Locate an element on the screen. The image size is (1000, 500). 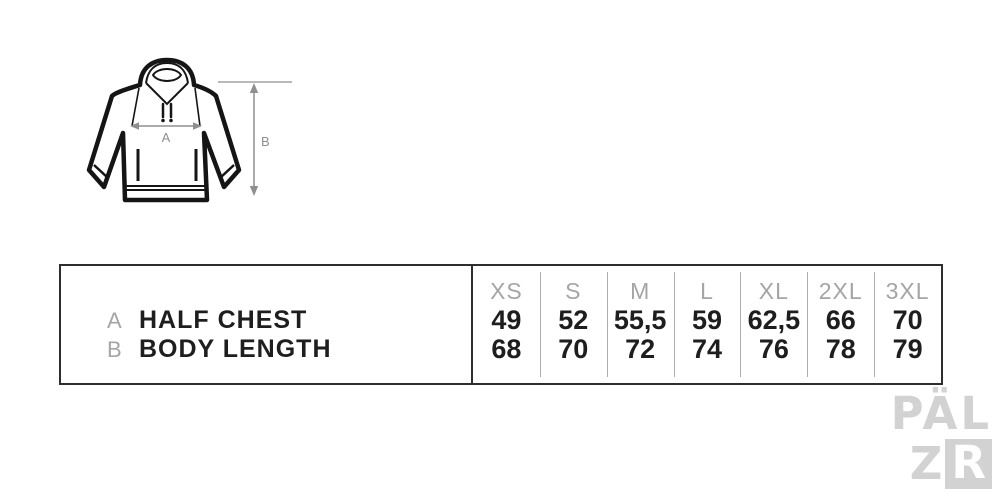
cuff-lines is located at coordinates (164, 171).